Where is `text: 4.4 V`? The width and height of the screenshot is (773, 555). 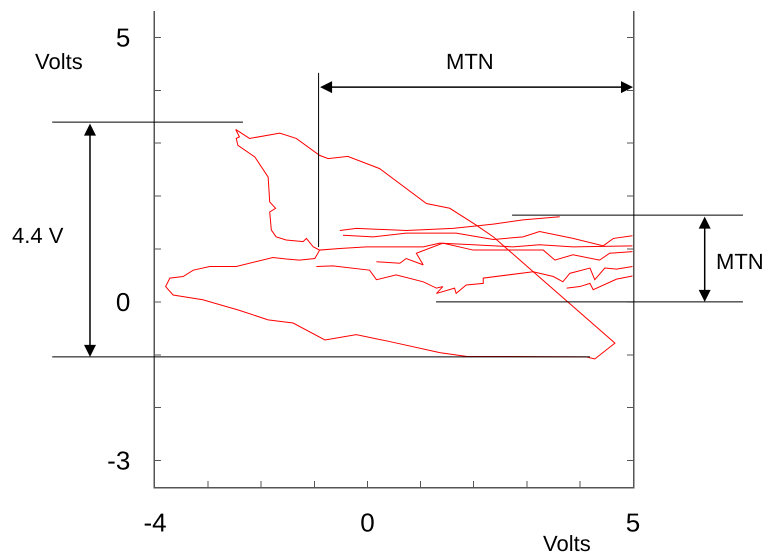
text: 4.4 V is located at coordinates (38, 235).